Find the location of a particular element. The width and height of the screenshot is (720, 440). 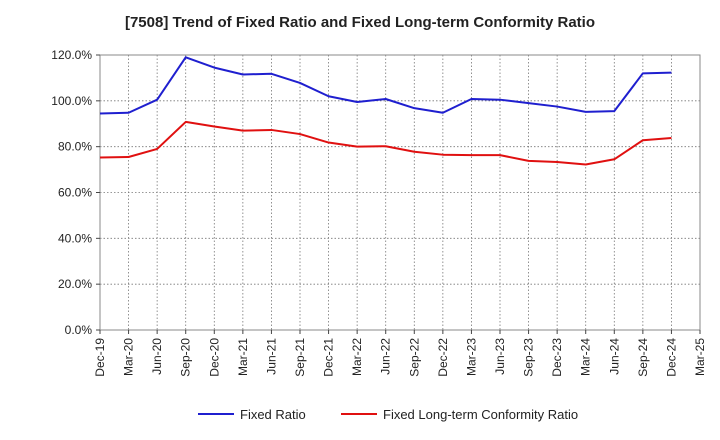

y-tick-label: 20.0% is located at coordinates (75, 284).